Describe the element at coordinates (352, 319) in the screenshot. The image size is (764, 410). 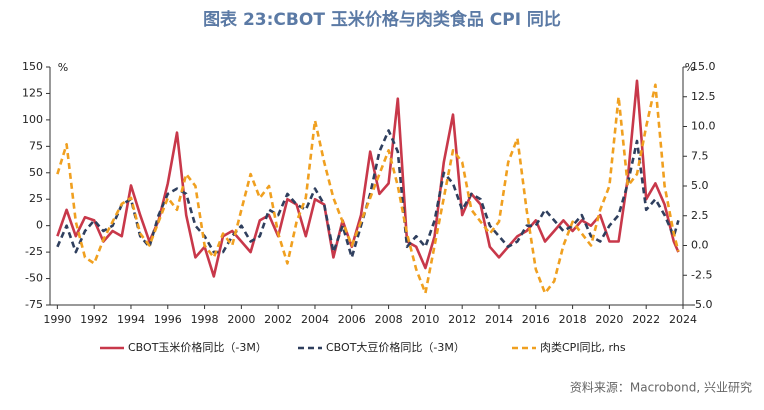
I see `x-tick-label: 2006` at that location.